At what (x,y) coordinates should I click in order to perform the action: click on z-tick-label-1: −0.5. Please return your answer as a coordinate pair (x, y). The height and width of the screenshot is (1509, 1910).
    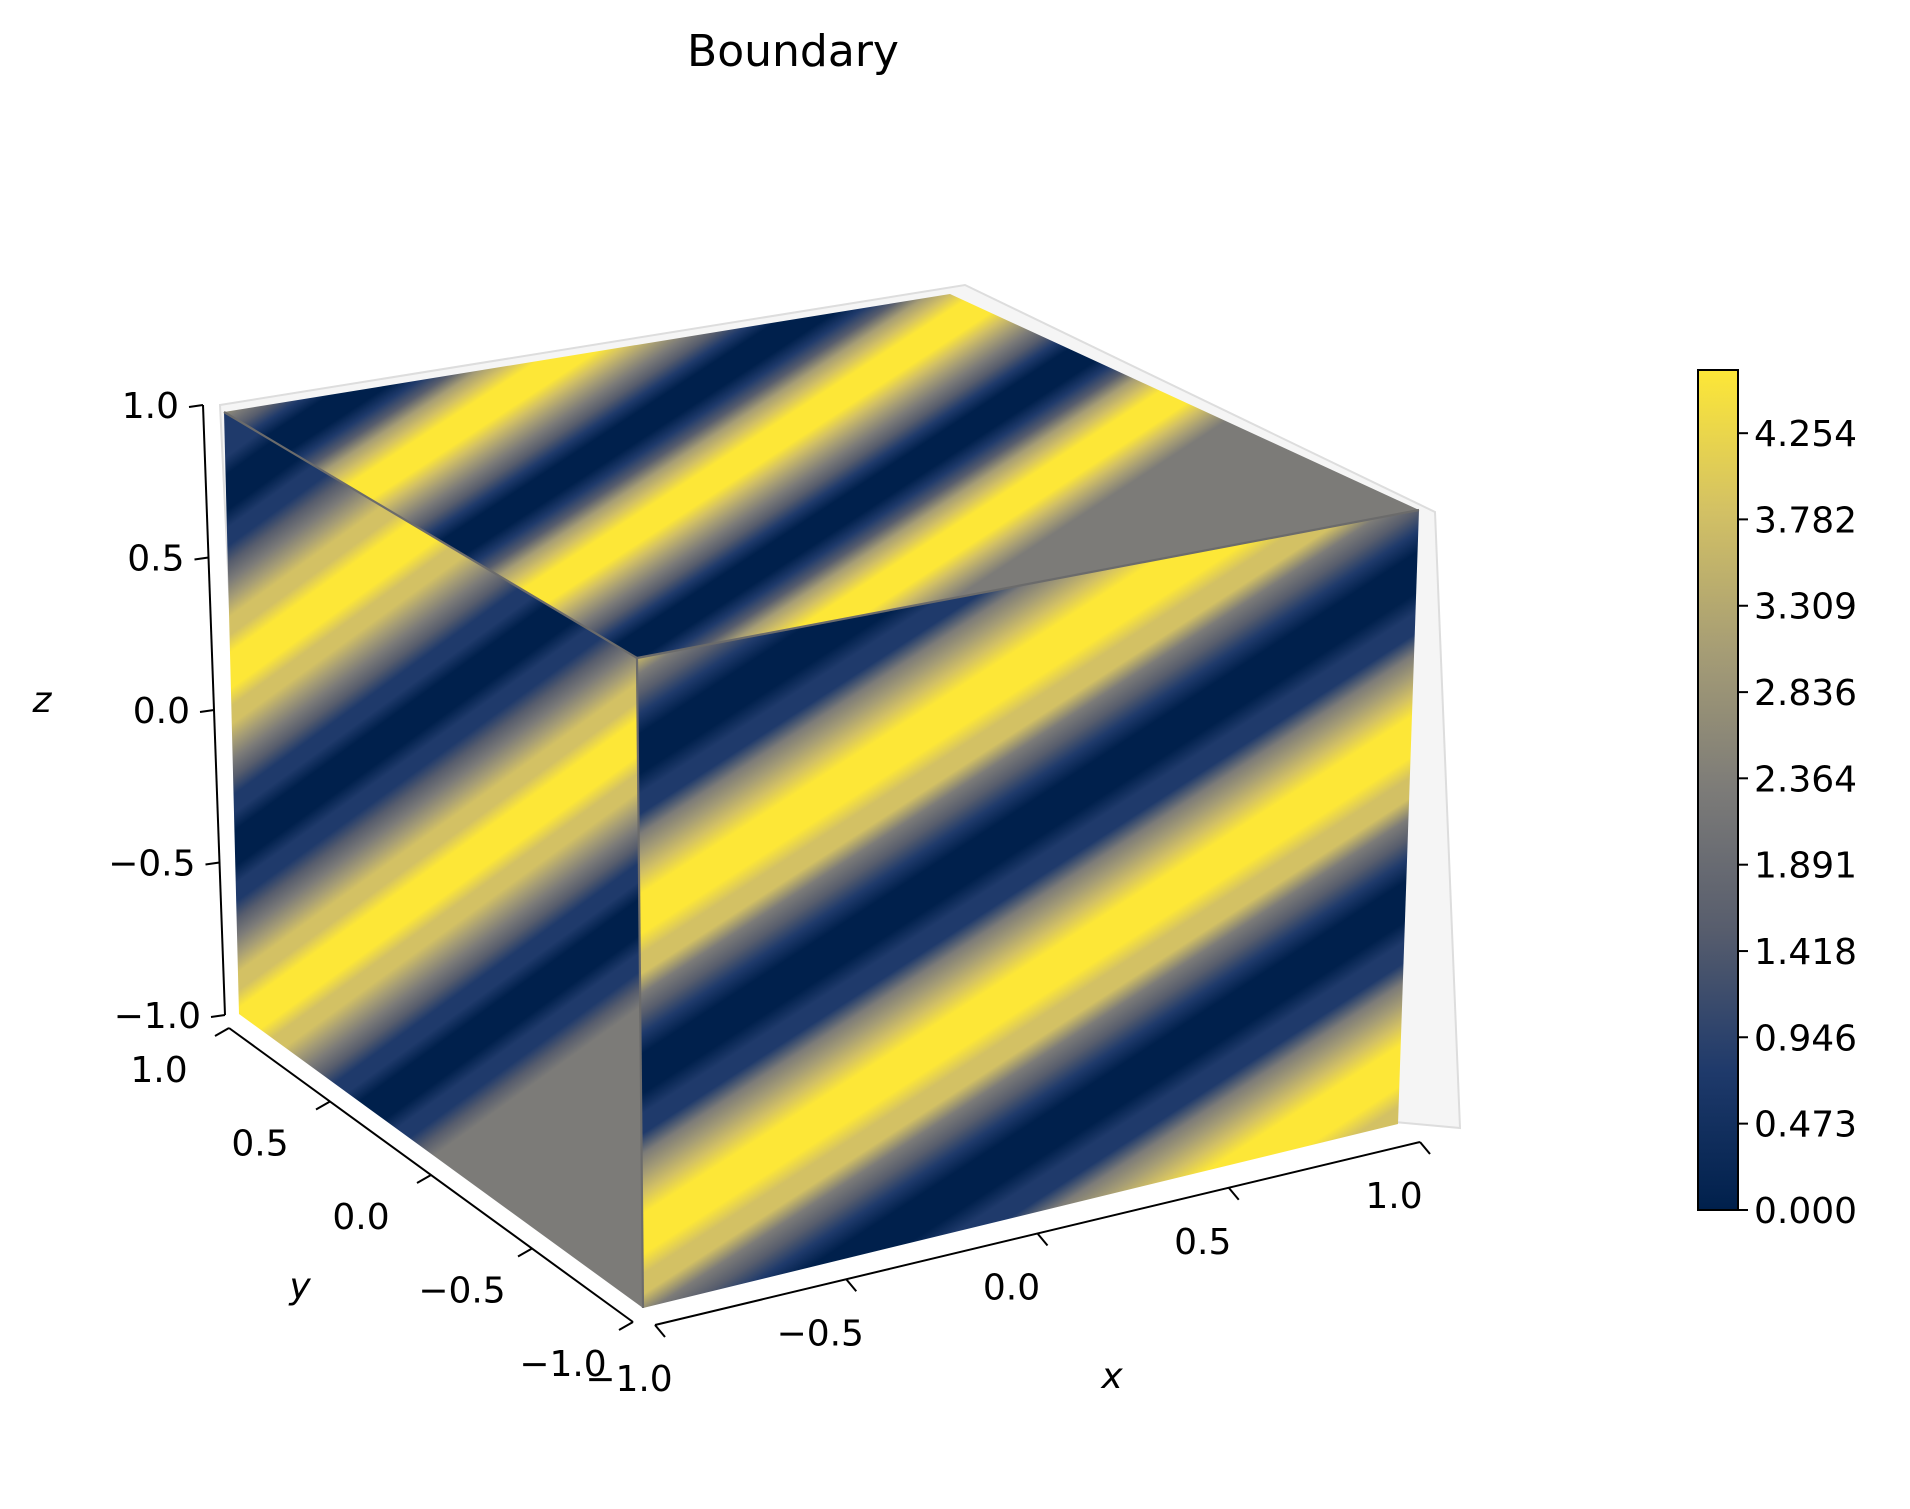
    Looking at the image, I should click on (151, 864).